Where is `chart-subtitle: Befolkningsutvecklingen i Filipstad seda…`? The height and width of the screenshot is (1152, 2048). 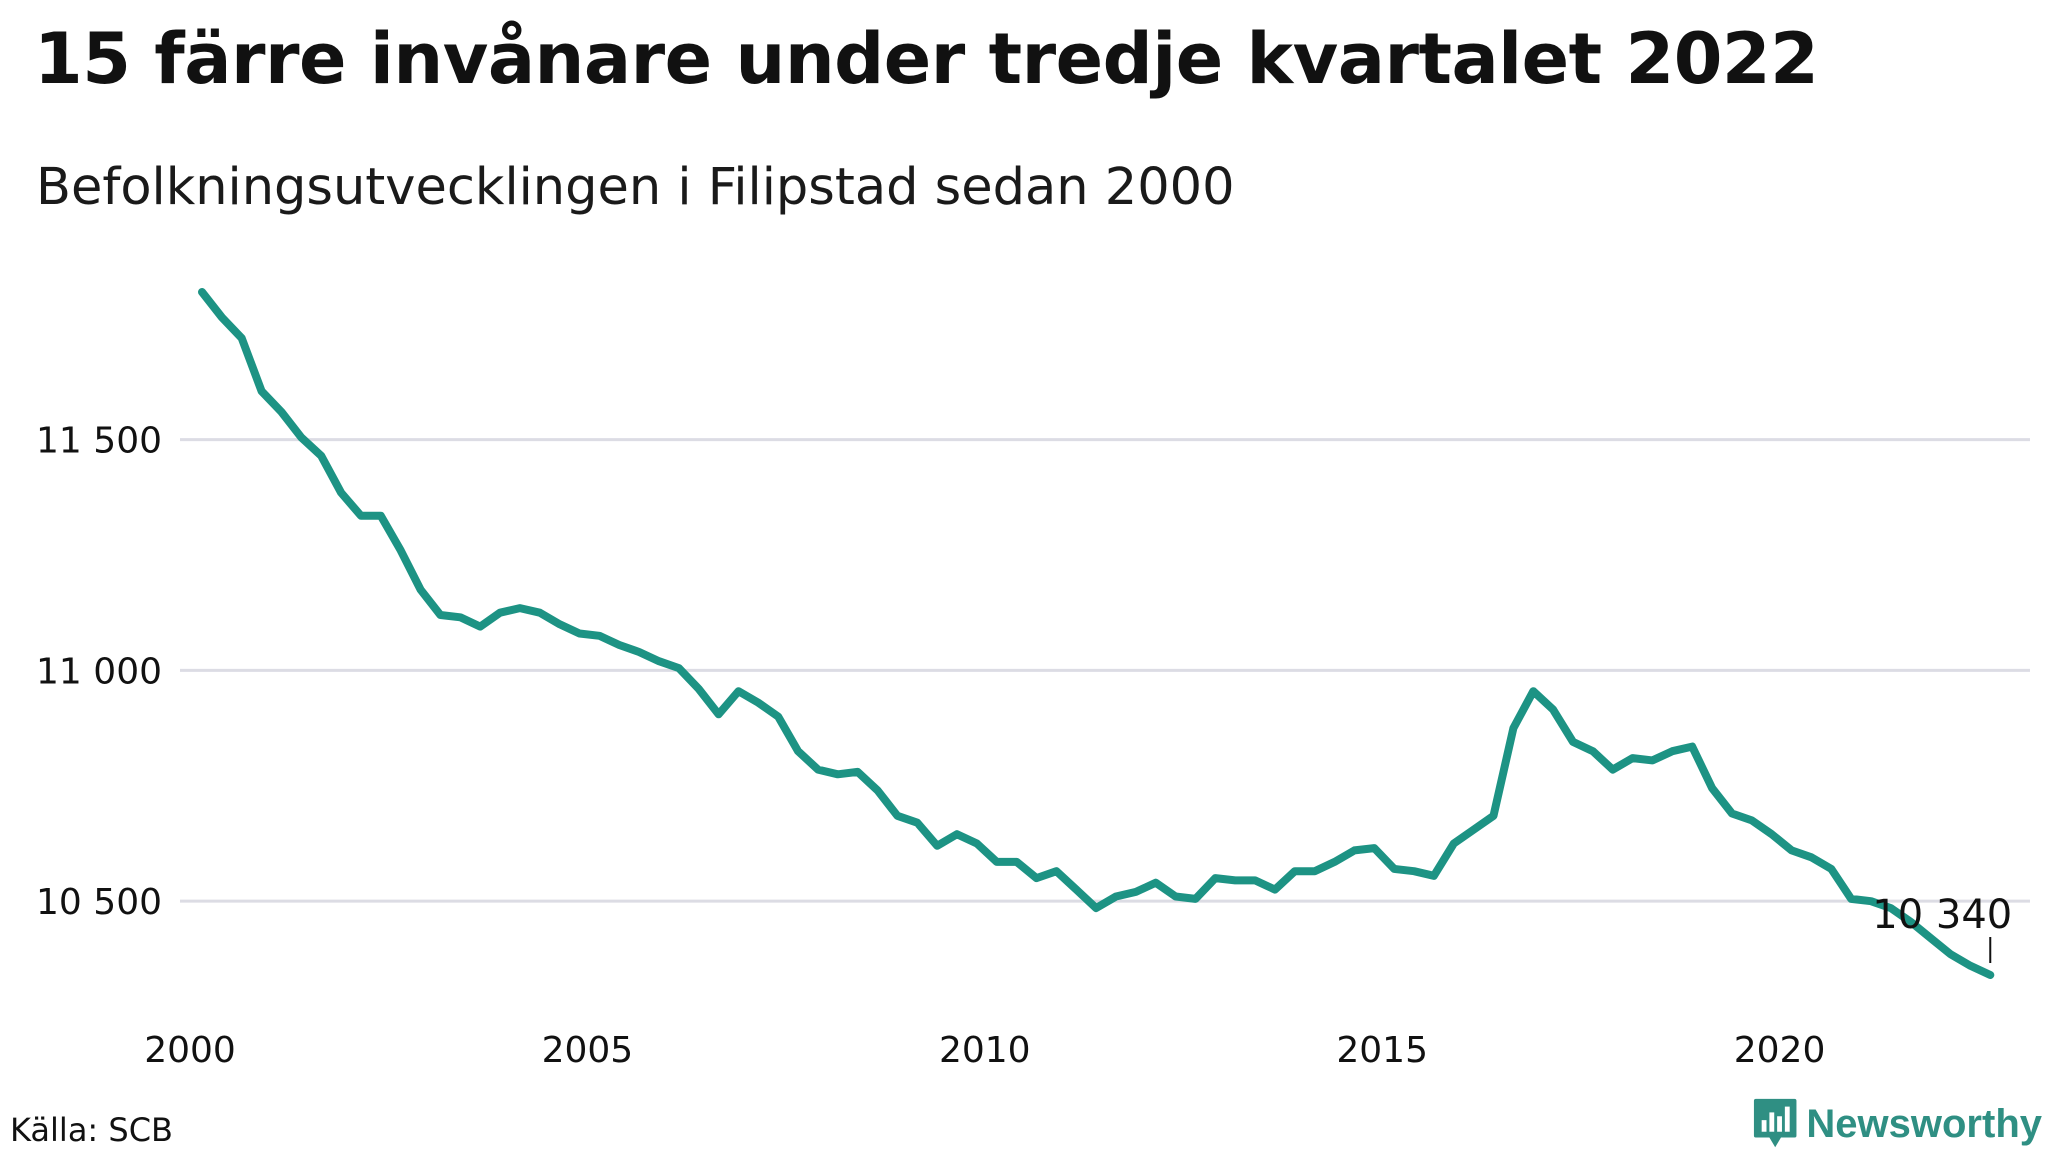
chart-subtitle: Befolkningsutvecklingen i Filipstad seda… is located at coordinates (635, 187).